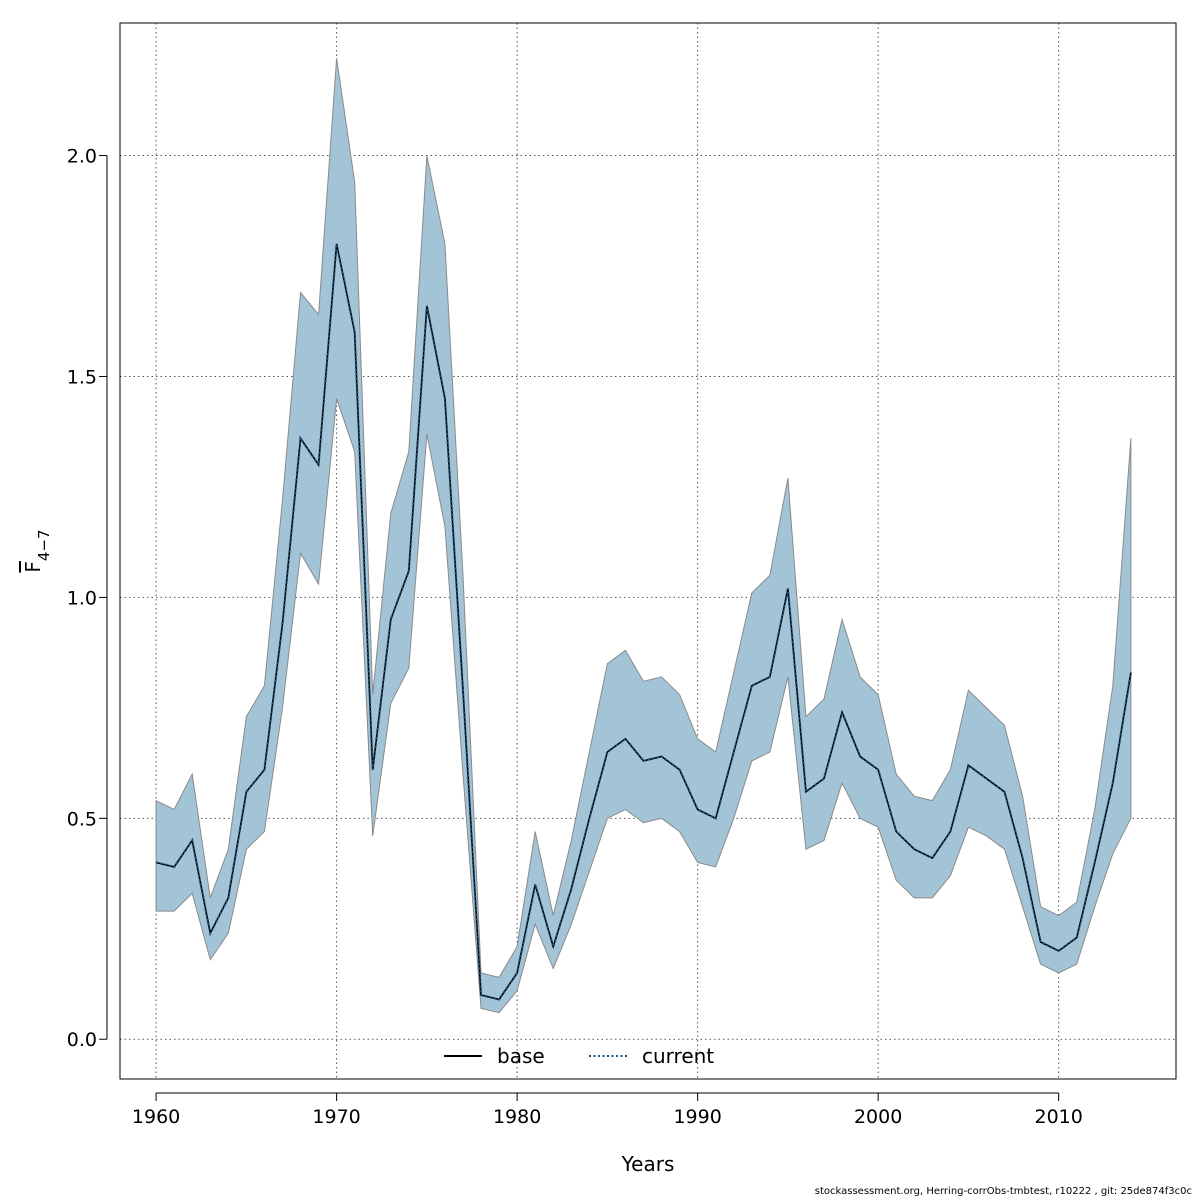  What do you see at coordinates (1058, 1117) in the screenshot?
I see `x-tick-label: 2010` at bounding box center [1058, 1117].